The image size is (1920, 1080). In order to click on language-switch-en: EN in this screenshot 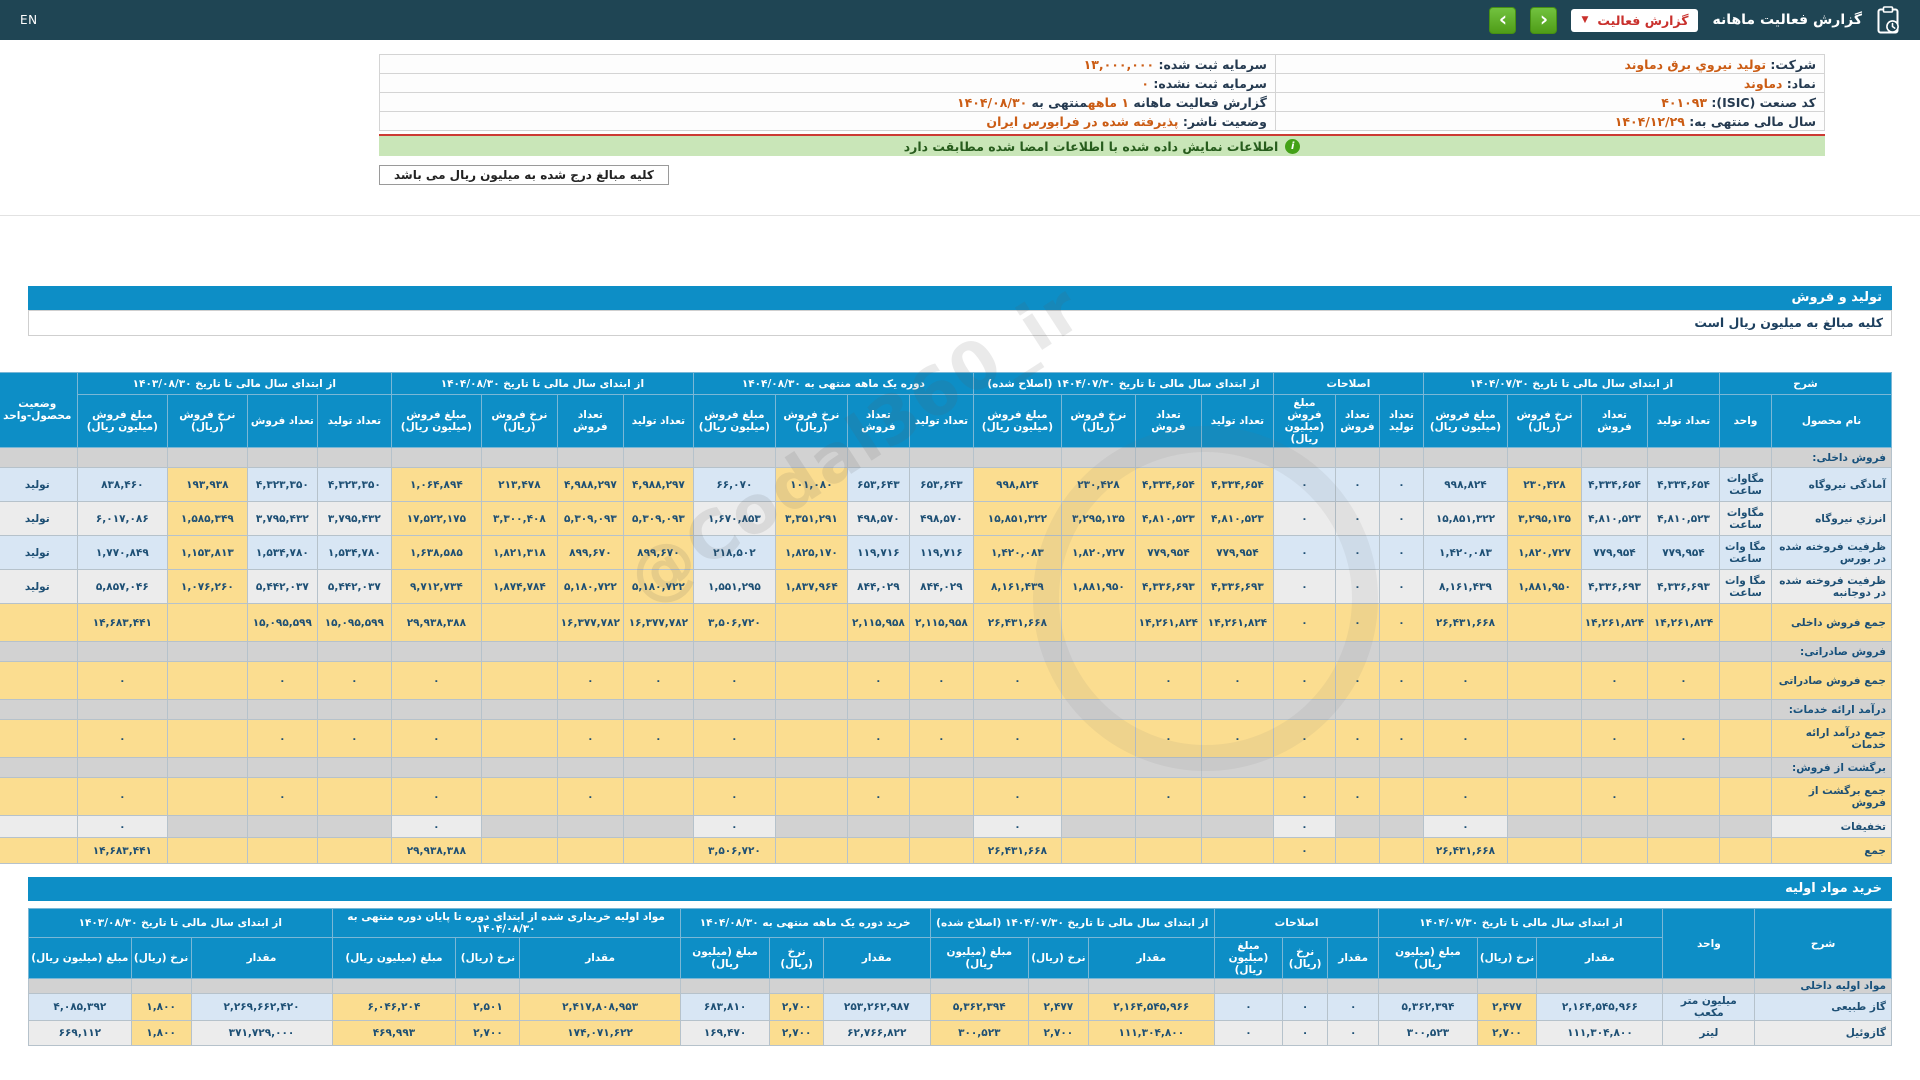, I will do `click(29, 20)`.